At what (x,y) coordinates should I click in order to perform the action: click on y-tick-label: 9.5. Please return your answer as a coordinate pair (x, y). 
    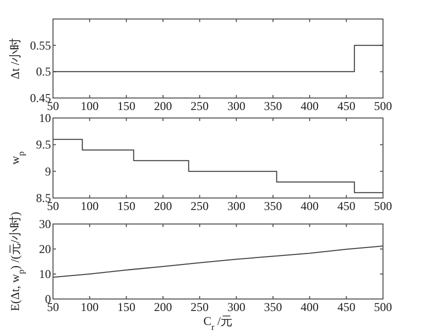
    Looking at the image, I should click on (43, 145).